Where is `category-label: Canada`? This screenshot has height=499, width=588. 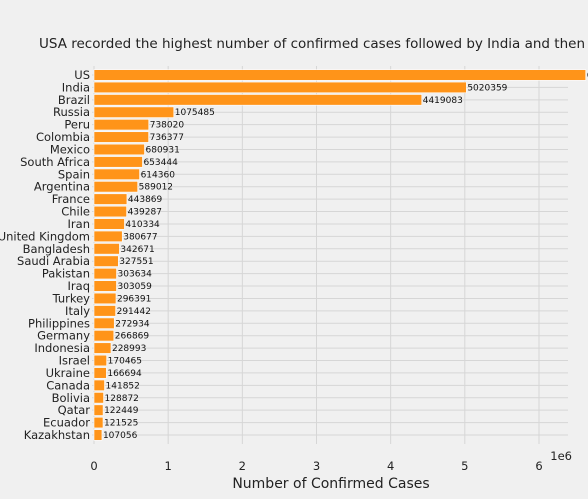 category-label: Canada is located at coordinates (68, 385).